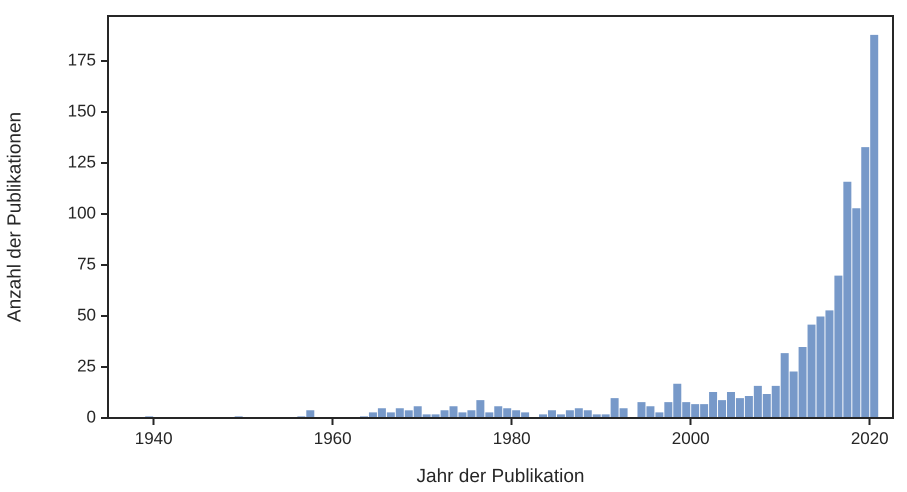 The width and height of the screenshot is (907, 492). What do you see at coordinates (82, 162) in the screenshot?
I see `y-tick-label: 125` at bounding box center [82, 162].